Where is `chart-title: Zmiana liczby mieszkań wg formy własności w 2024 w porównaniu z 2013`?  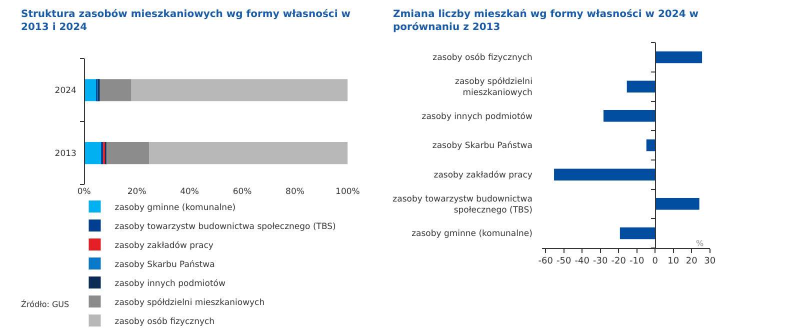 chart-title: Zmiana liczby mieszkań wg formy własności w 2024 w porównaniu z 2013 is located at coordinates (546, 20).